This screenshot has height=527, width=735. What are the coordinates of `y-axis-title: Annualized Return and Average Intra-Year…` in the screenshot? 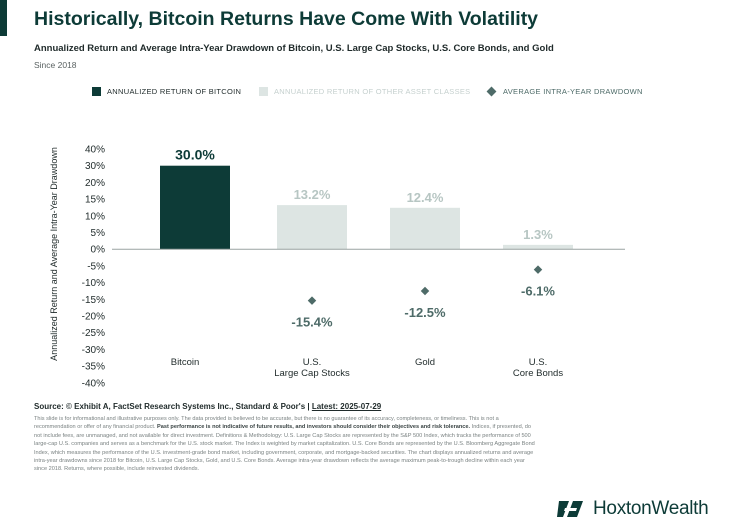 It's located at (54, 254).